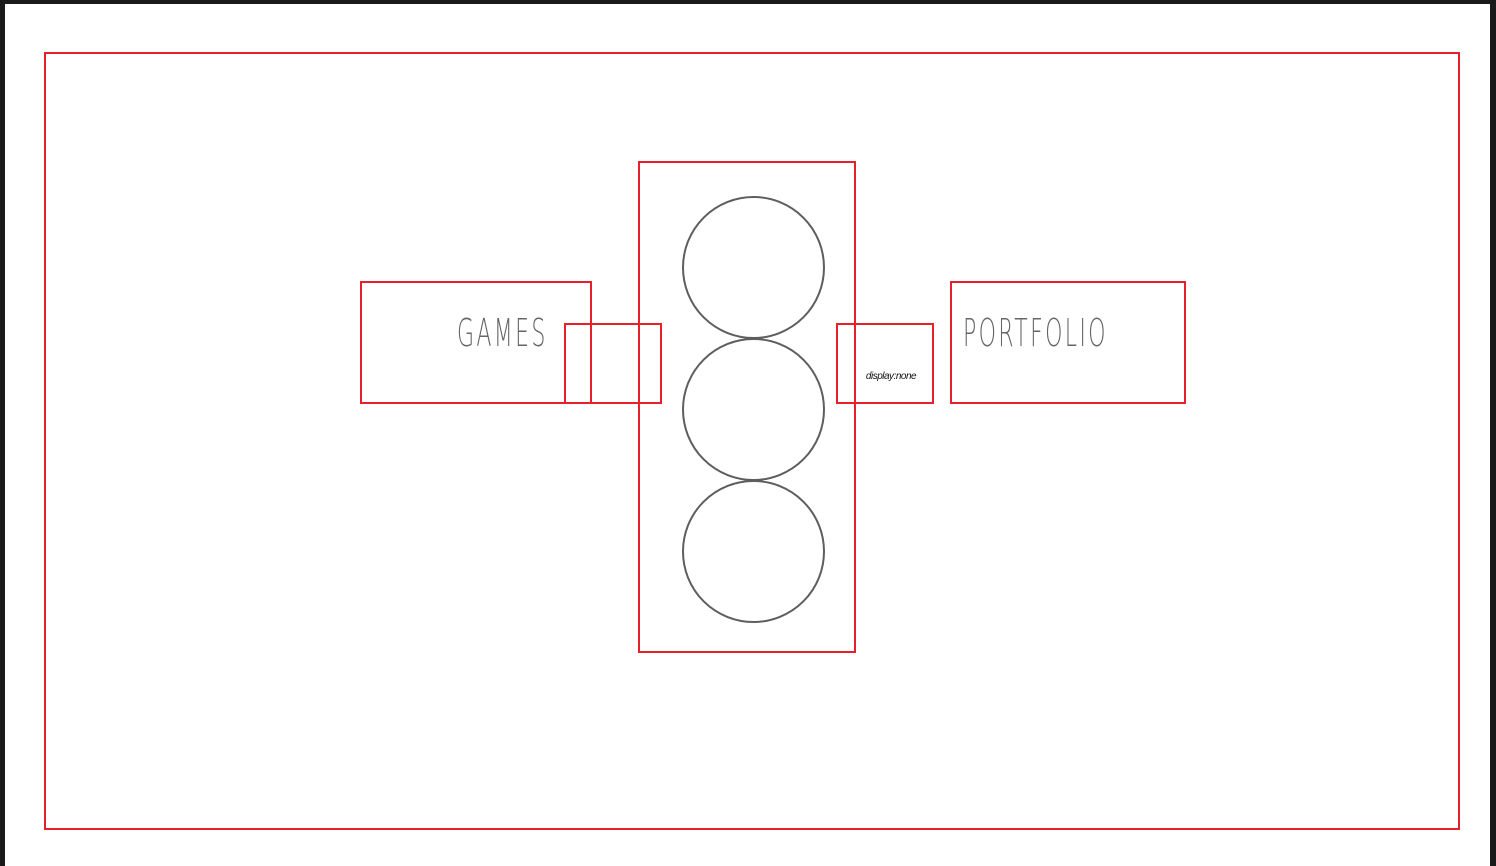 The width and height of the screenshot is (1496, 866). Describe the element at coordinates (891, 376) in the screenshot. I see `display-none-note: display:none` at that location.